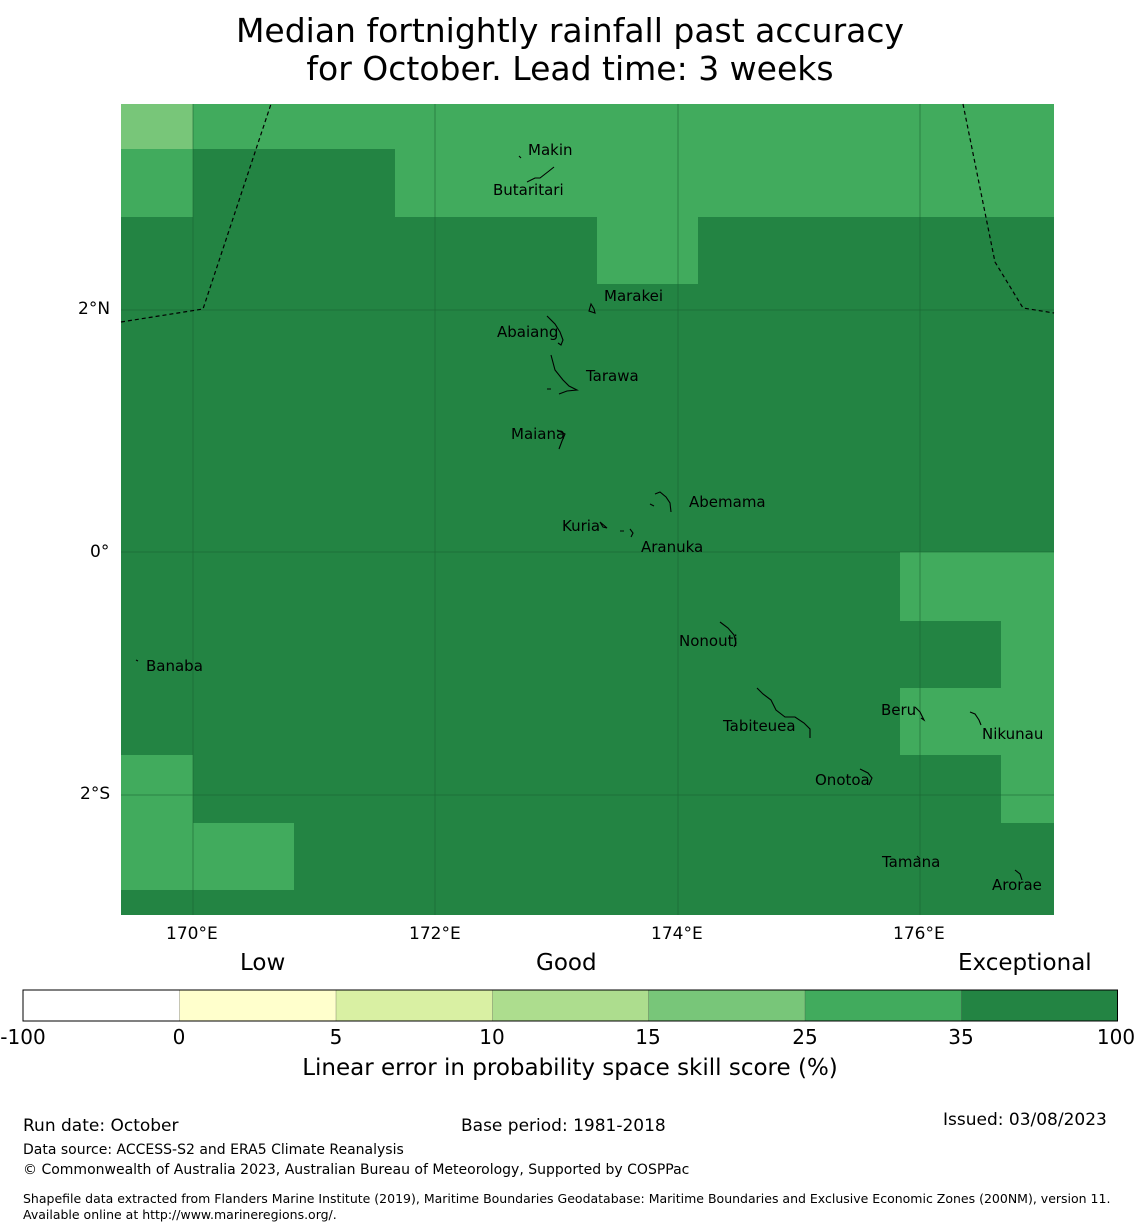  I want to click on island-label-nikunau: Nikunau, so click(1012, 734).